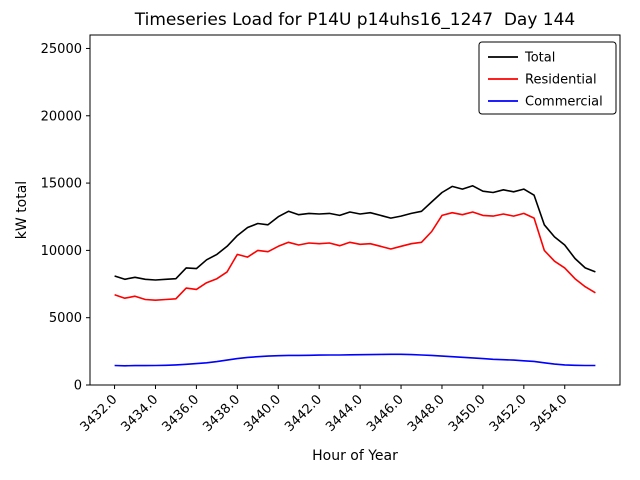 Image resolution: width=640 pixels, height=480 pixels. I want to click on legend-label: Commercial, so click(564, 102).